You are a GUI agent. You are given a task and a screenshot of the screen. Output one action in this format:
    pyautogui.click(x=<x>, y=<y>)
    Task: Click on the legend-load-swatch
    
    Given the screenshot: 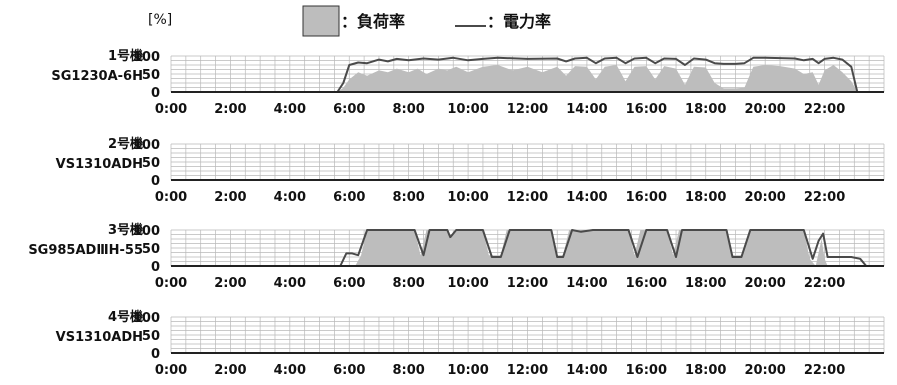 What is the action you would take?
    pyautogui.click(x=321, y=21)
    